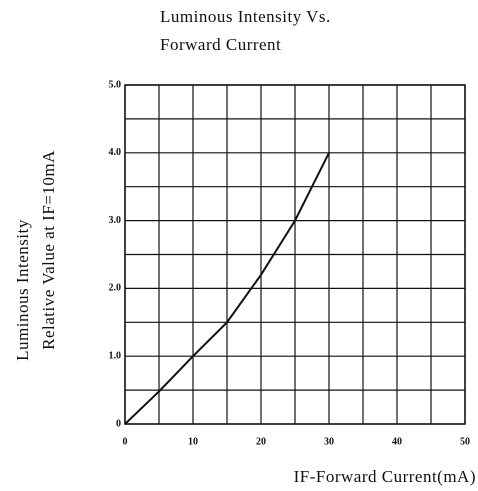 Image resolution: width=478 pixels, height=491 pixels. I want to click on y-tick-label: 5.0, so click(115, 84).